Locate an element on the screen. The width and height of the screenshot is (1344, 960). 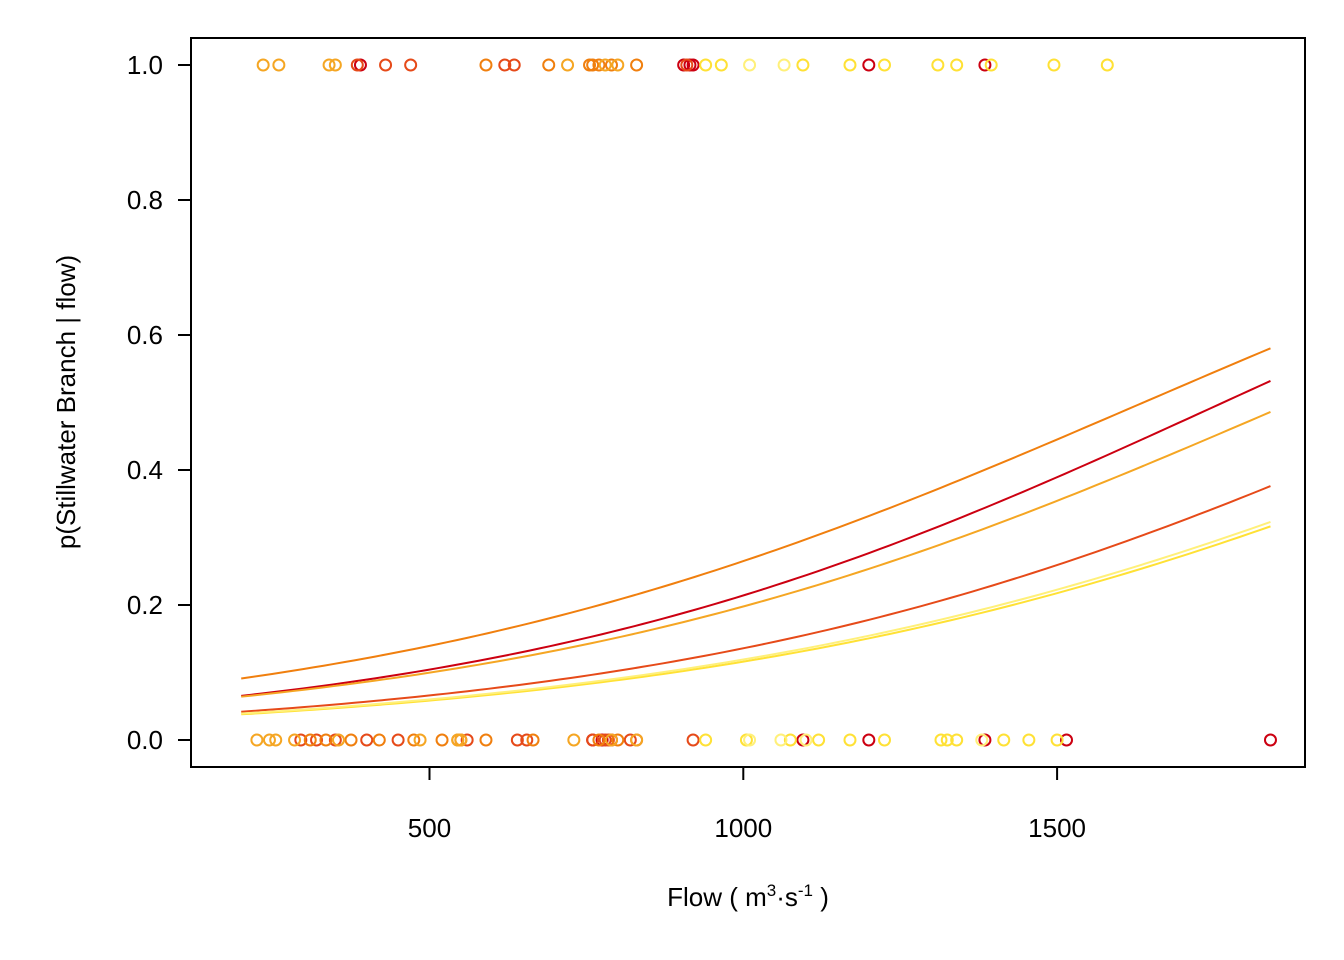
x-tick-label: 1000 is located at coordinates (743, 828).